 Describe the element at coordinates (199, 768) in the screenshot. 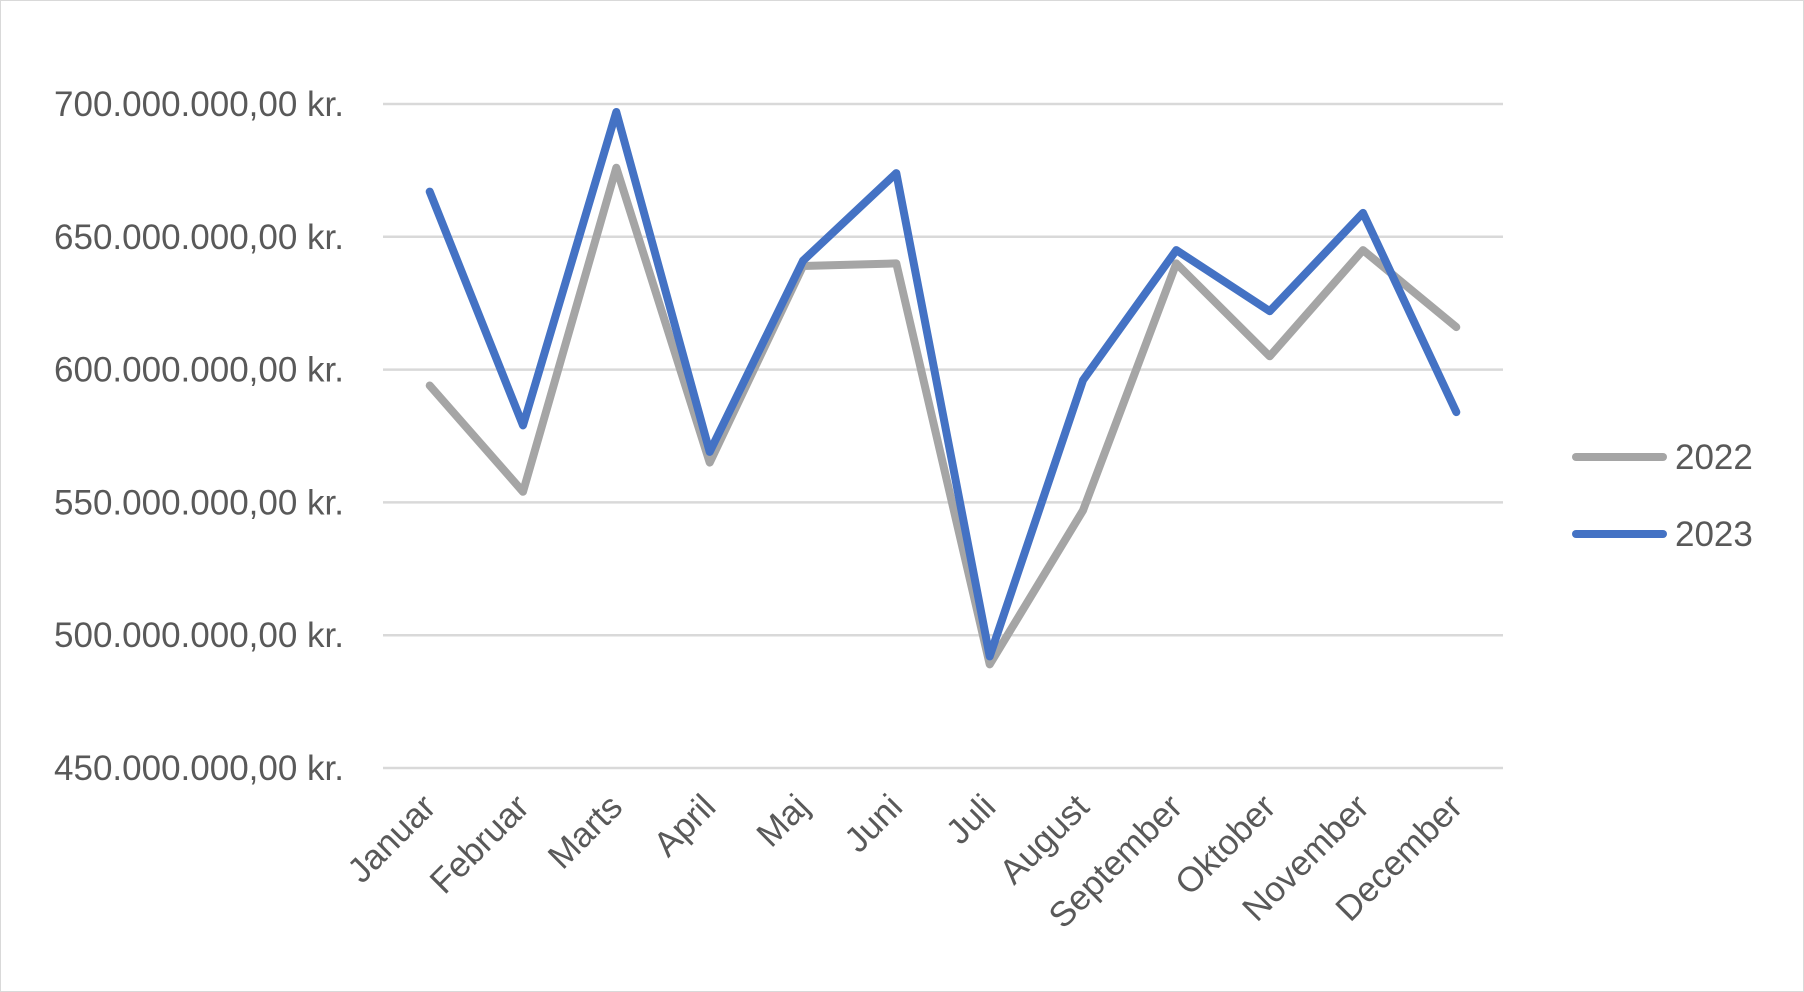

I see `y-tick-label: 450.000.000,00 kr.` at that location.